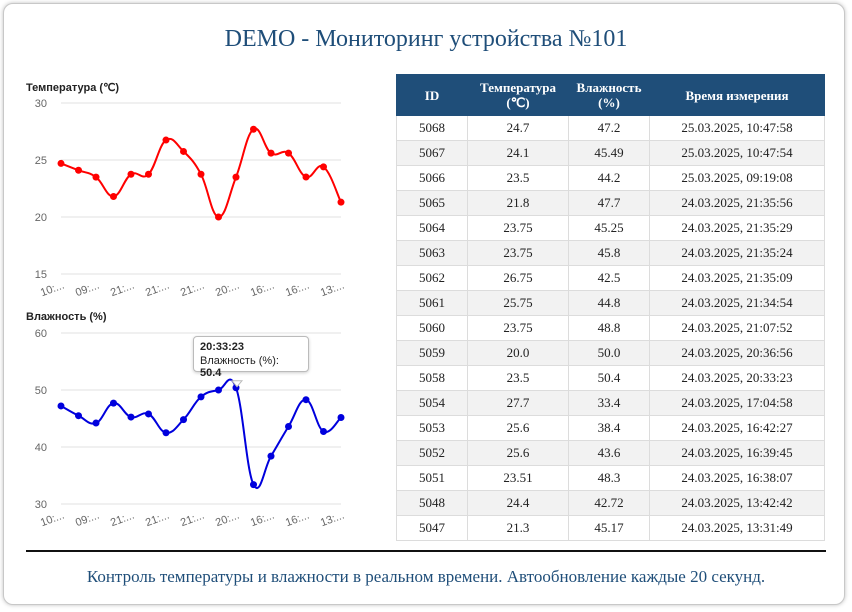 The image size is (852, 612). Describe the element at coordinates (610, 128) in the screenshot. I see `table-row: 5068 24.7 47.2 25.03.2025, 10:47:58` at that location.